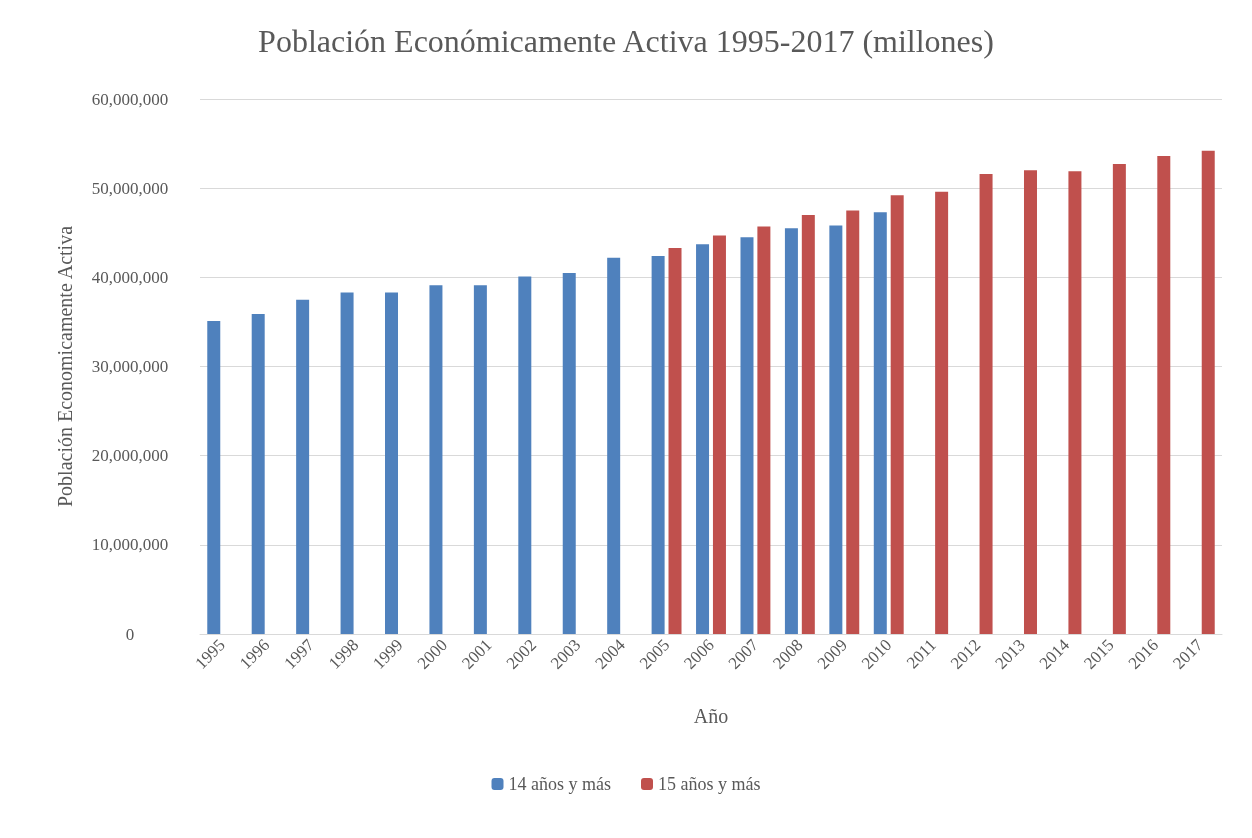 The width and height of the screenshot is (1252, 838). Describe the element at coordinates (711, 716) in the screenshot. I see `x-axis-title: Año` at that location.